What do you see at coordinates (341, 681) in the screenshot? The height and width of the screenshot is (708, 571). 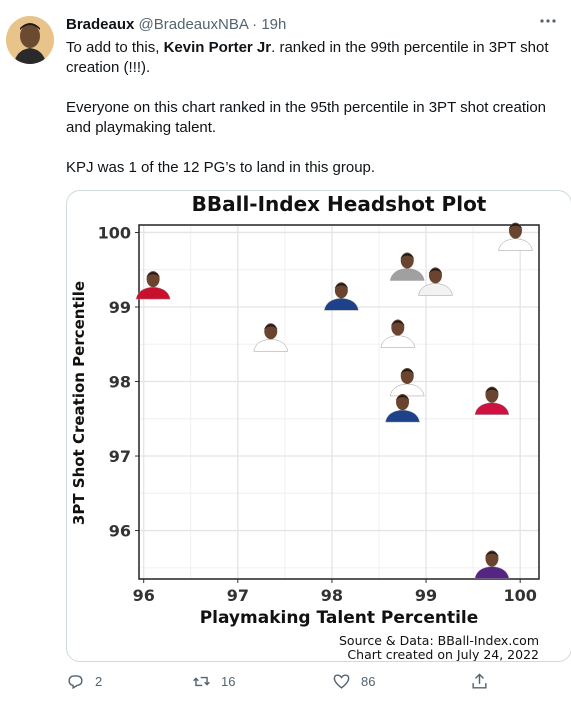 I see `like-icon` at bounding box center [341, 681].